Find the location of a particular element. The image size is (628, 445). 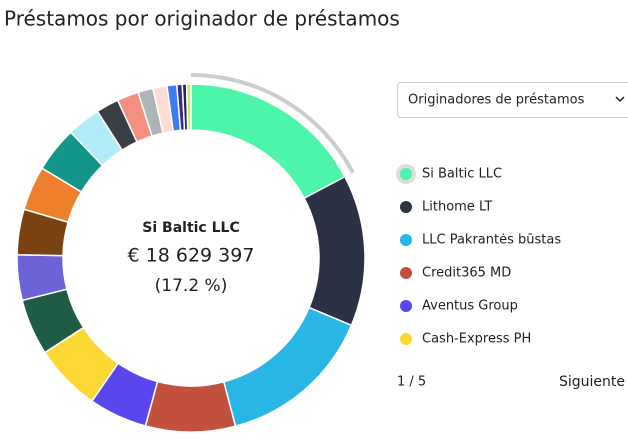

highlight-arc is located at coordinates (272, 123).